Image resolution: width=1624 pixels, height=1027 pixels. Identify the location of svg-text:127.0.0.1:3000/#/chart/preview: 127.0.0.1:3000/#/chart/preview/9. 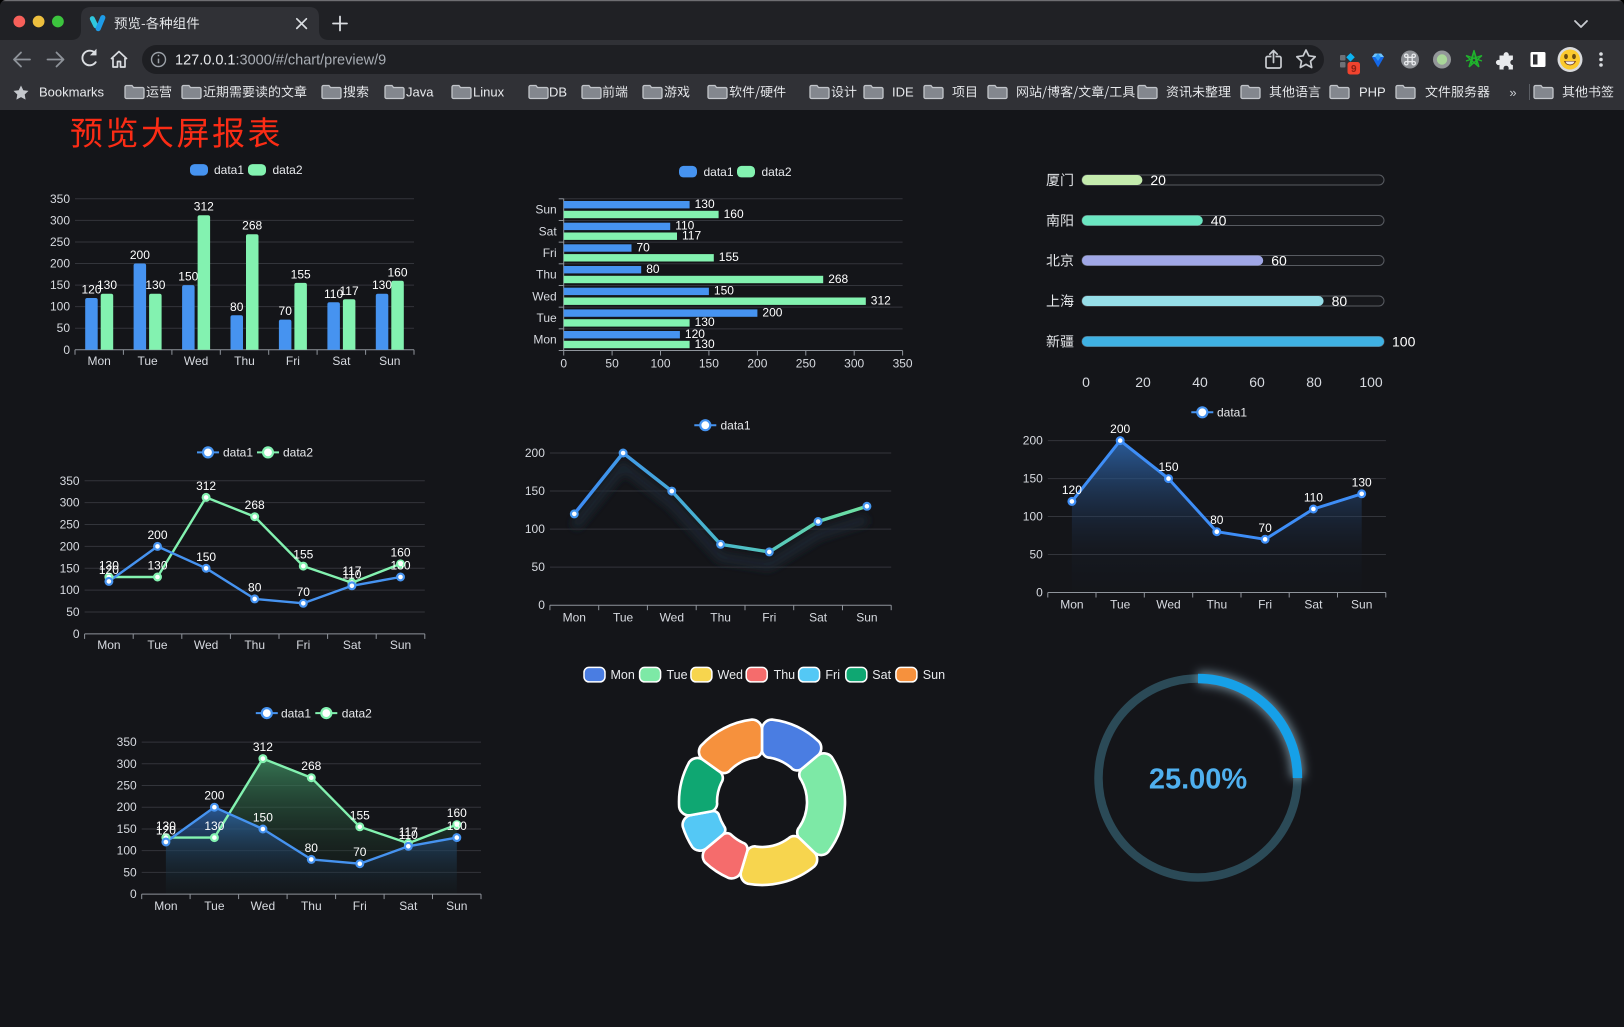
(280, 61).